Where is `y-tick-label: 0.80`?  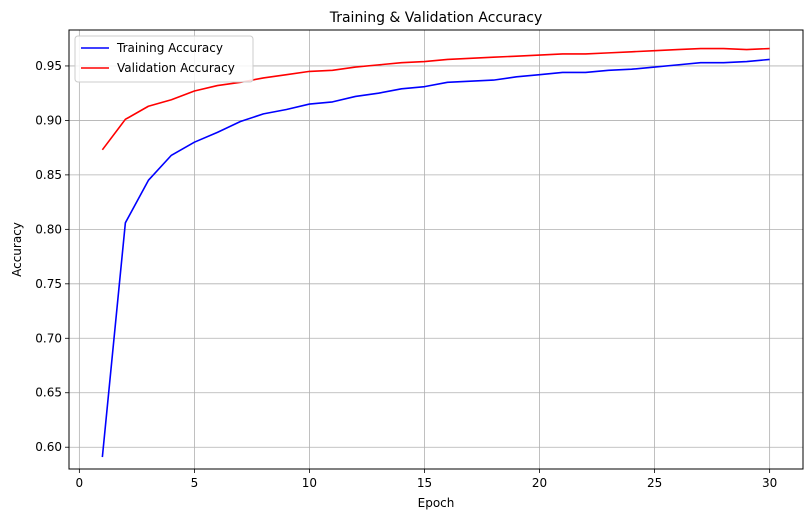
y-tick-label: 0.80 is located at coordinates (48, 229).